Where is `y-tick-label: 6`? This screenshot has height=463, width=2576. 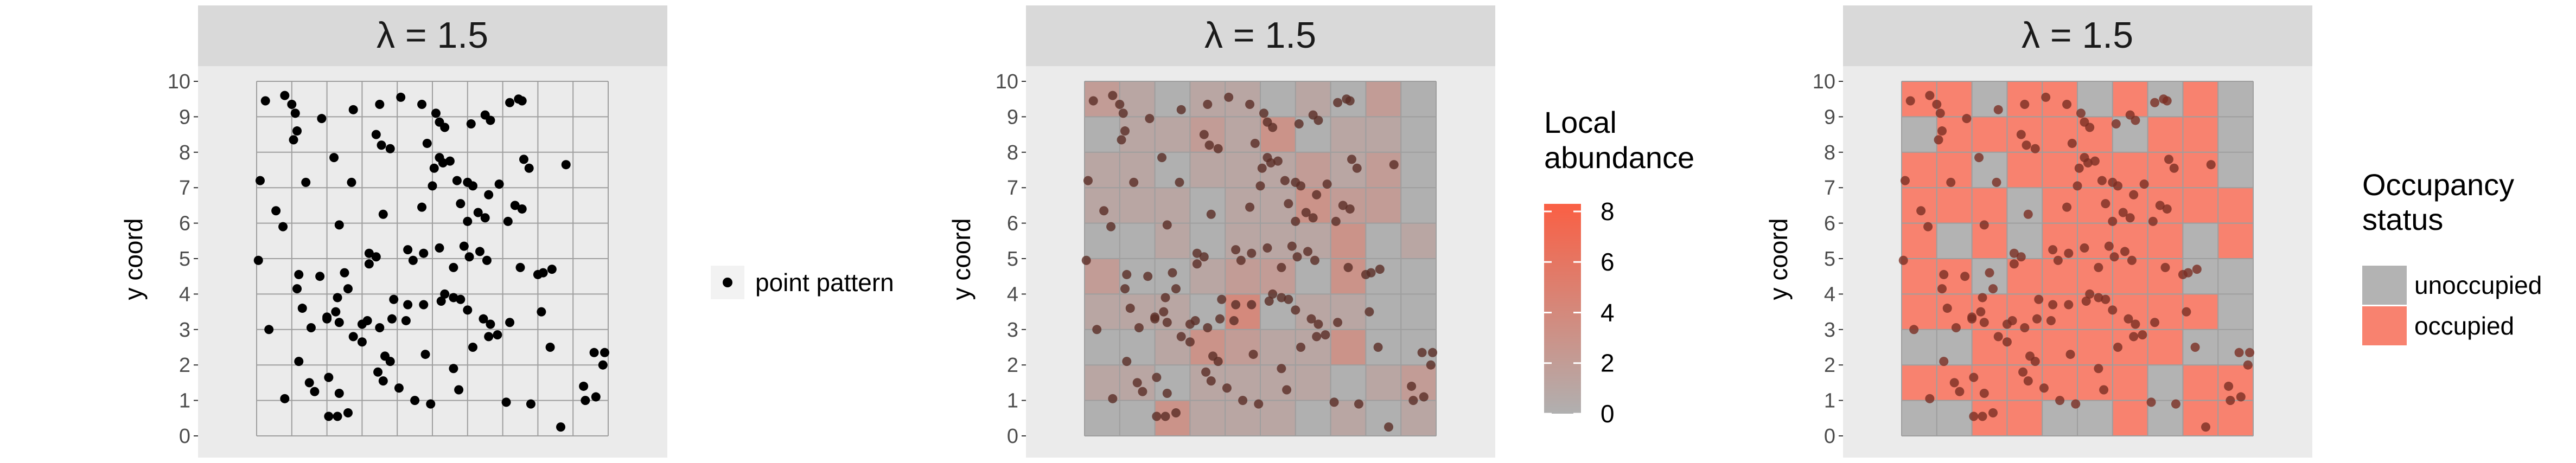
y-tick-label: 6 is located at coordinates (184, 224).